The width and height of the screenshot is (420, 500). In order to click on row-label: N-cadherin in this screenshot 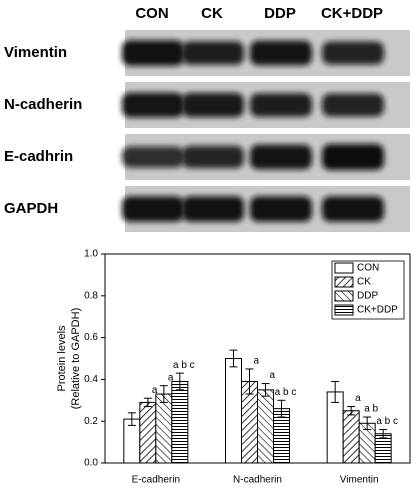, I will do `click(43, 104)`.